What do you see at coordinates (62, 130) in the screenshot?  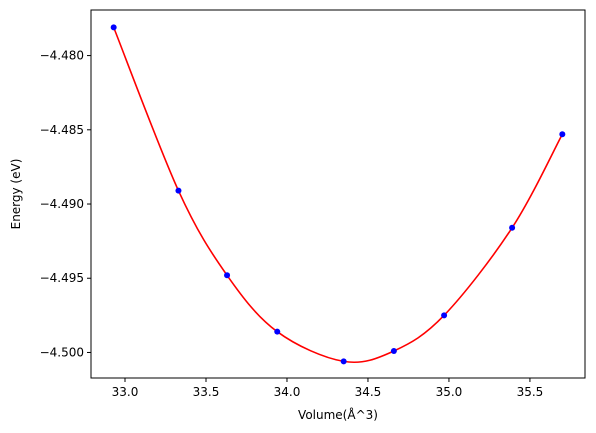 I see `y-tick-label: −4.485` at bounding box center [62, 130].